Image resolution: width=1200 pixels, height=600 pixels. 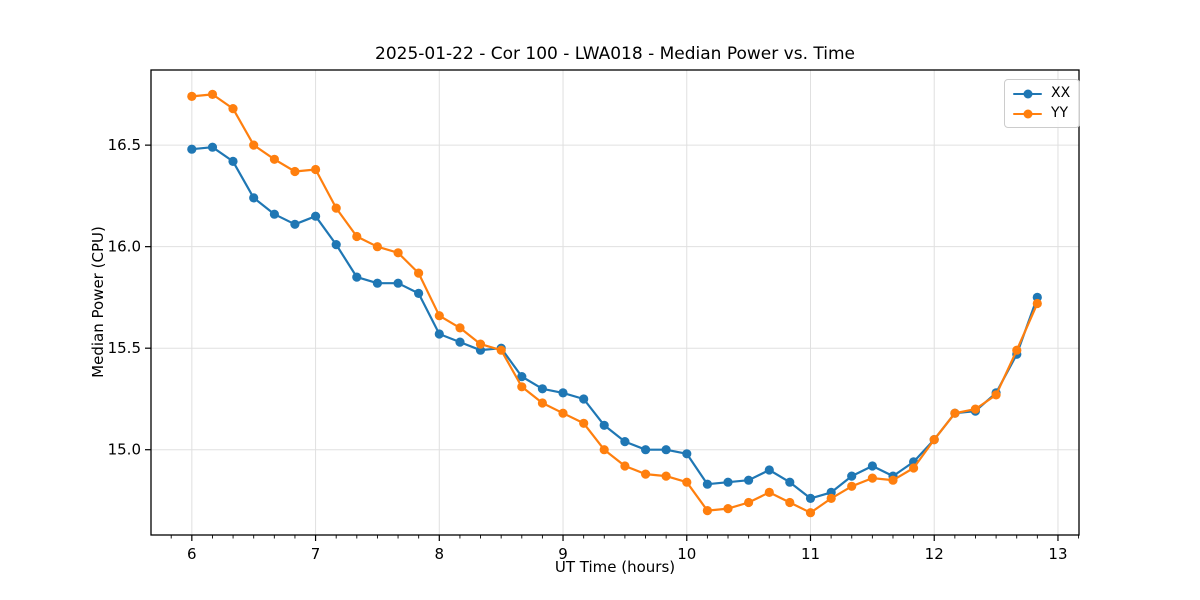 I want to click on y-tick-label: 16.5, so click(x=124, y=145).